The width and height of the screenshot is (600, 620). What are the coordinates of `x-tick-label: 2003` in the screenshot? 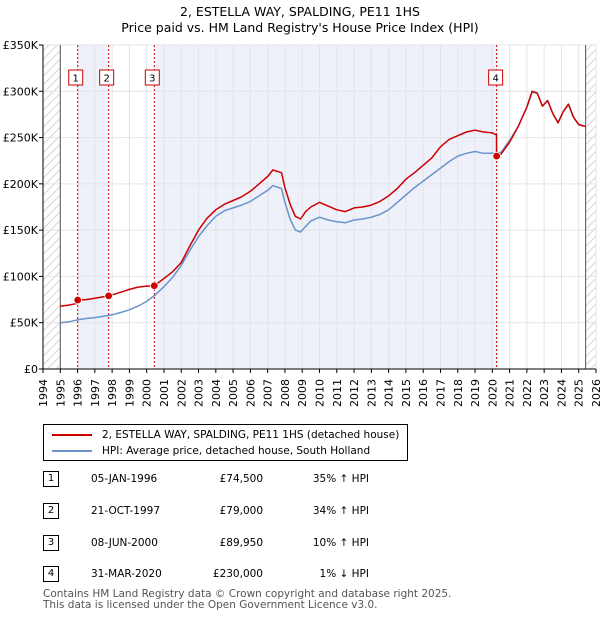 It's located at (199, 393).